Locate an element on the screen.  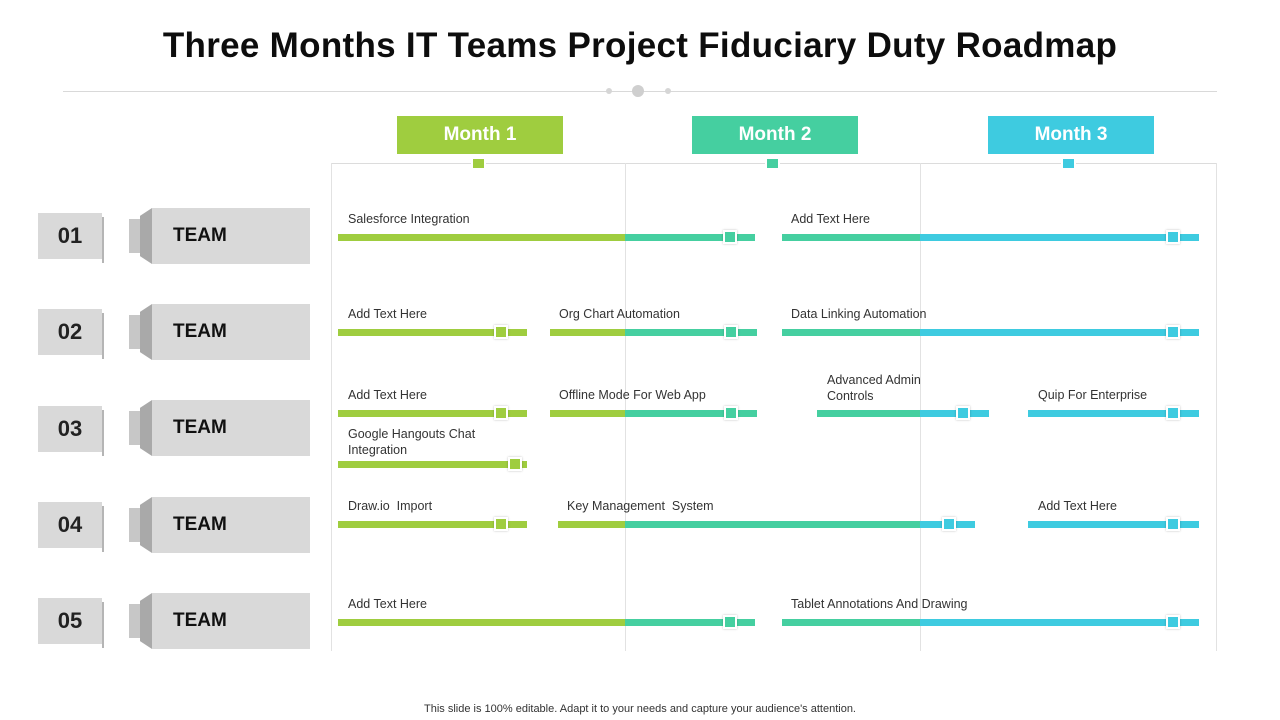
task-label: Salesforce Integration is located at coordinates (409, 219).